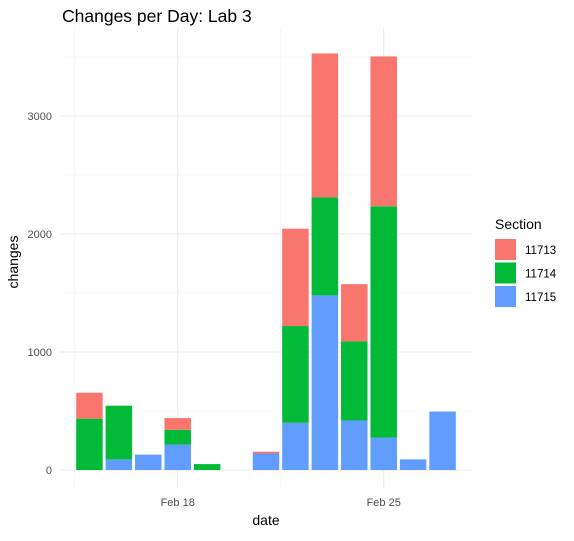 The image size is (574, 541). Describe the element at coordinates (157, 16) in the screenshot. I see `chart-title: Changes per Day: Lab 3` at that location.